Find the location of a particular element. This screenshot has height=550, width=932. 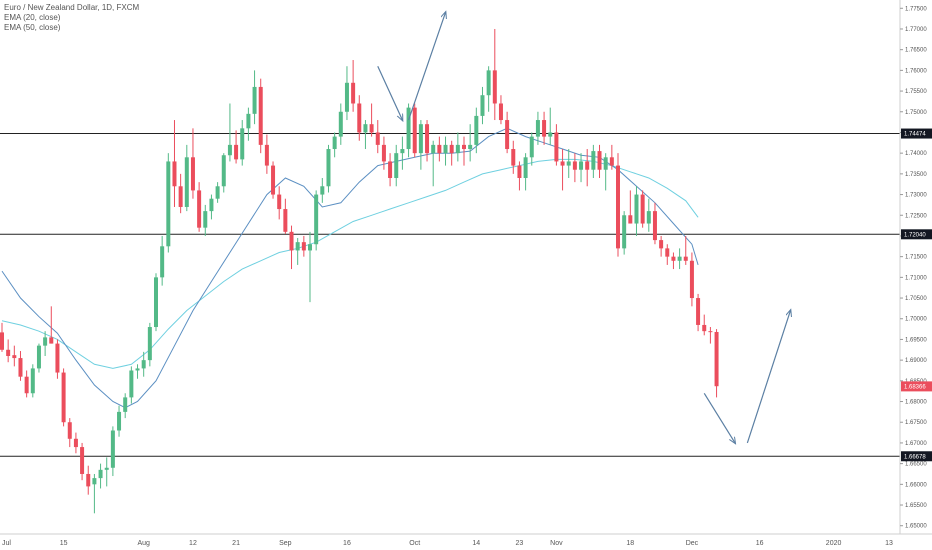

y-tick-label-4: 1.75500 is located at coordinates (916, 92).